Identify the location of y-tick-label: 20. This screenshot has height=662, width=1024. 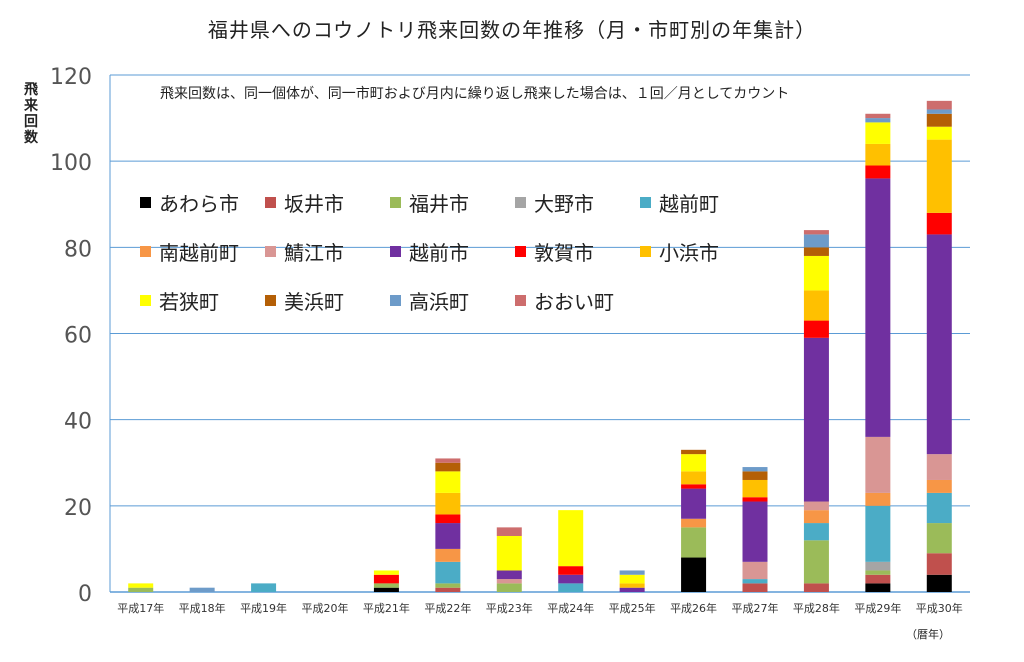
(78, 508).